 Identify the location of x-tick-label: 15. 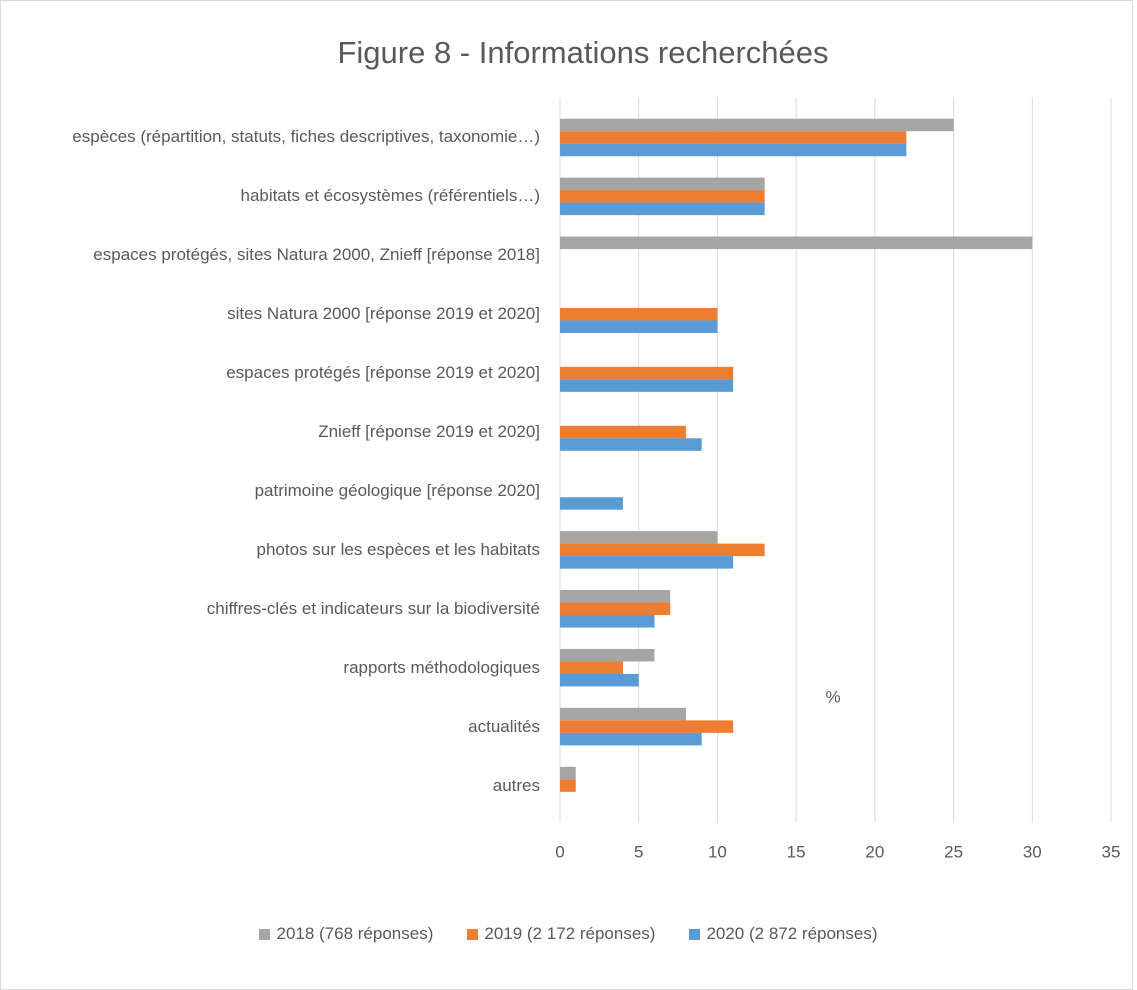
(796, 851).